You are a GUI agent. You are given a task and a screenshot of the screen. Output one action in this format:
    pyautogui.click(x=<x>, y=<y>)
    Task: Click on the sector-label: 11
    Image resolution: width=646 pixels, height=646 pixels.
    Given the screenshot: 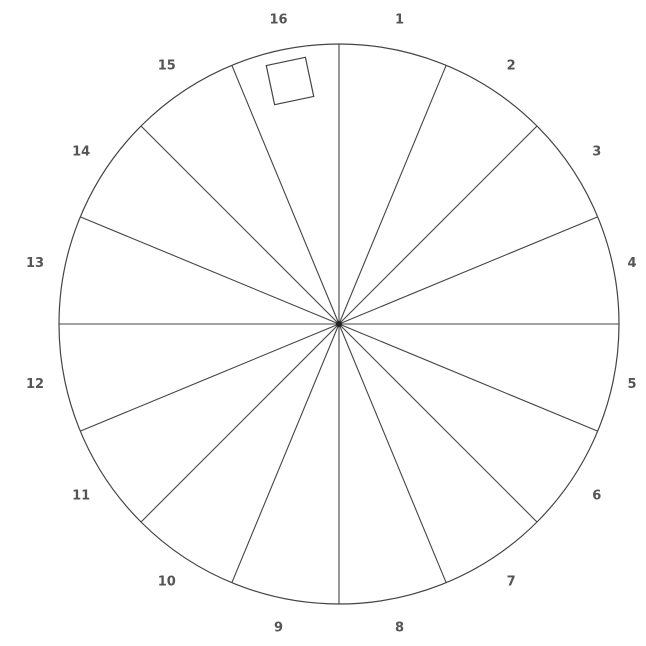 What is the action you would take?
    pyautogui.click(x=81, y=496)
    